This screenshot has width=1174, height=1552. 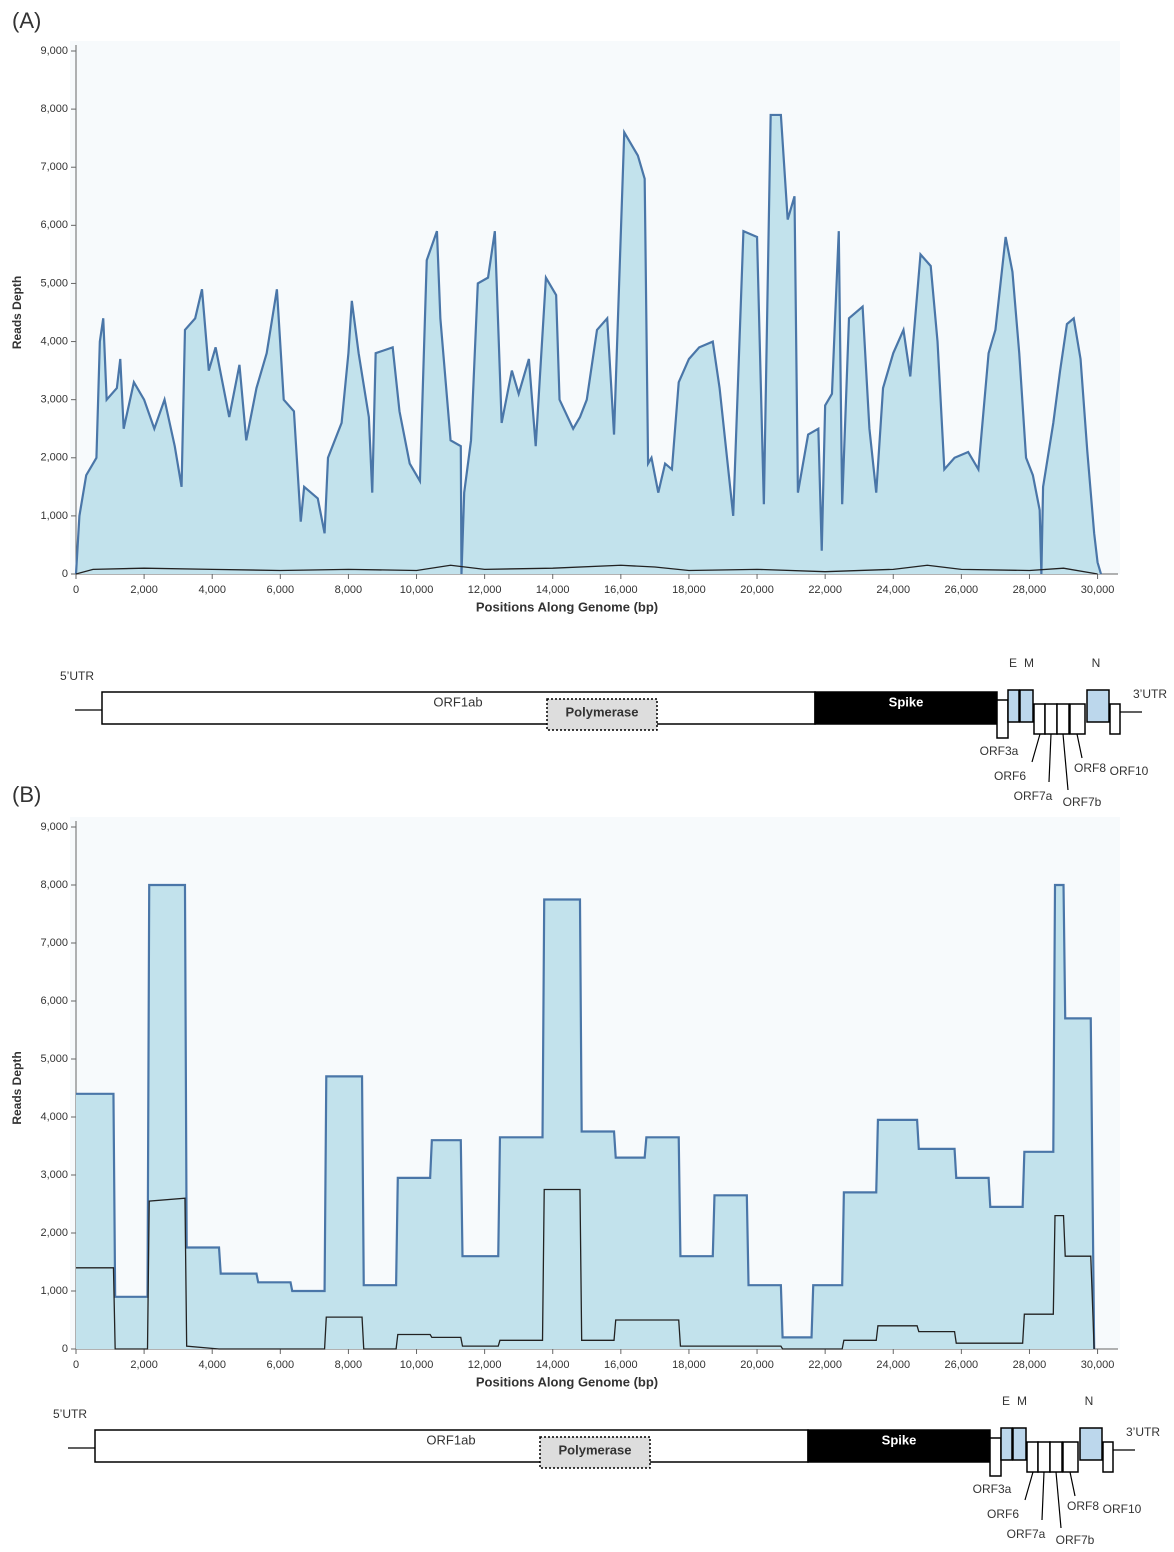 What do you see at coordinates (54, 943) in the screenshot?
I see `y-tick-label: 7,000` at bounding box center [54, 943].